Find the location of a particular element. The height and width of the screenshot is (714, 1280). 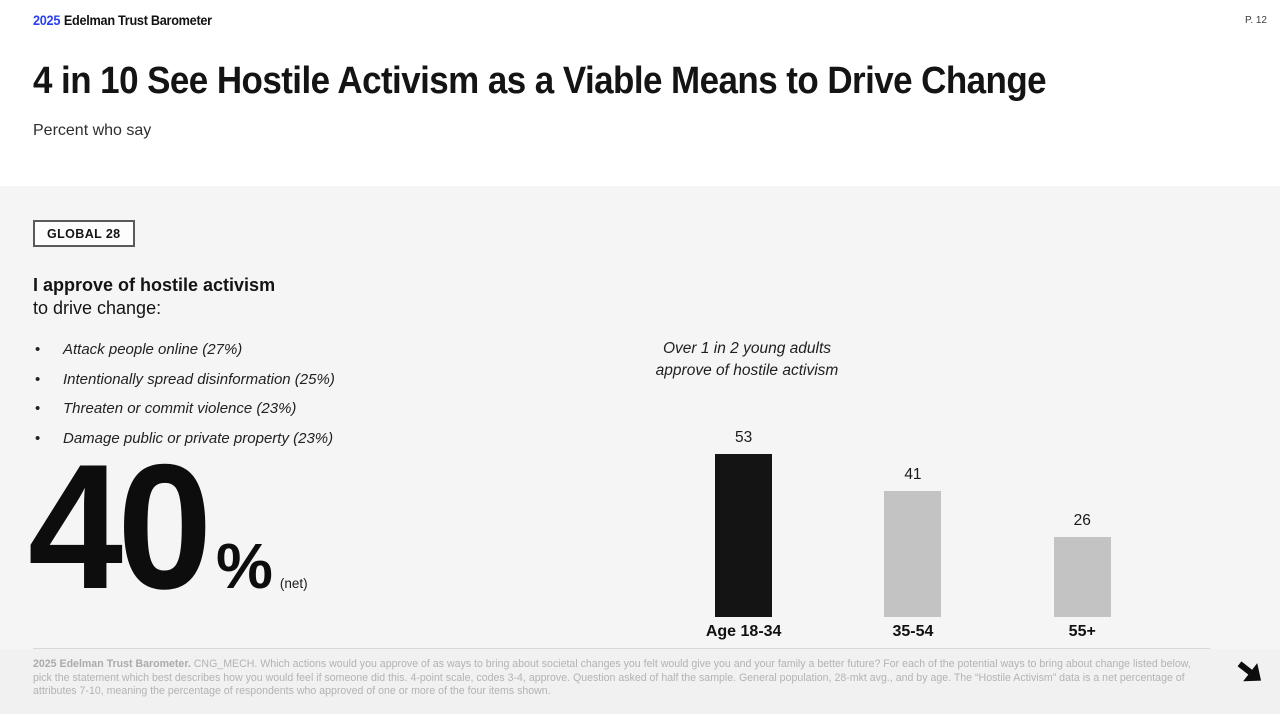

page-number: P. 12 is located at coordinates (1255, 20).